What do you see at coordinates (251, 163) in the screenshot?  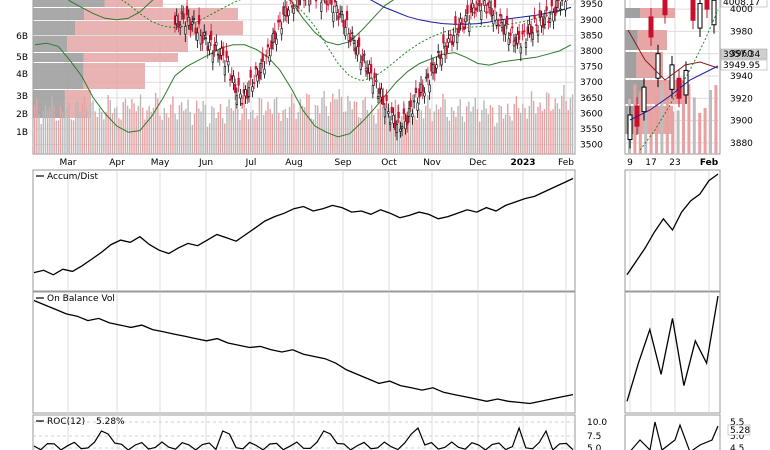 I see `x-tick-label: Jul` at bounding box center [251, 163].